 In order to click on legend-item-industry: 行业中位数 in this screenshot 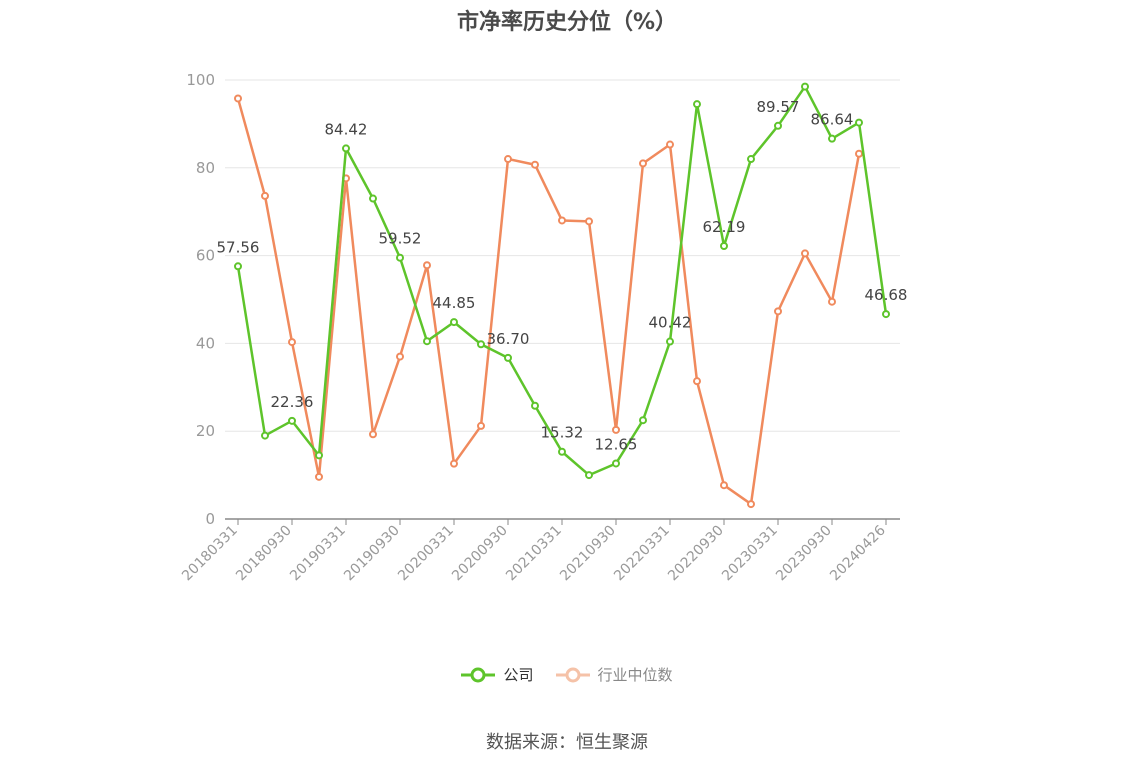, I will do `click(614, 674)`.